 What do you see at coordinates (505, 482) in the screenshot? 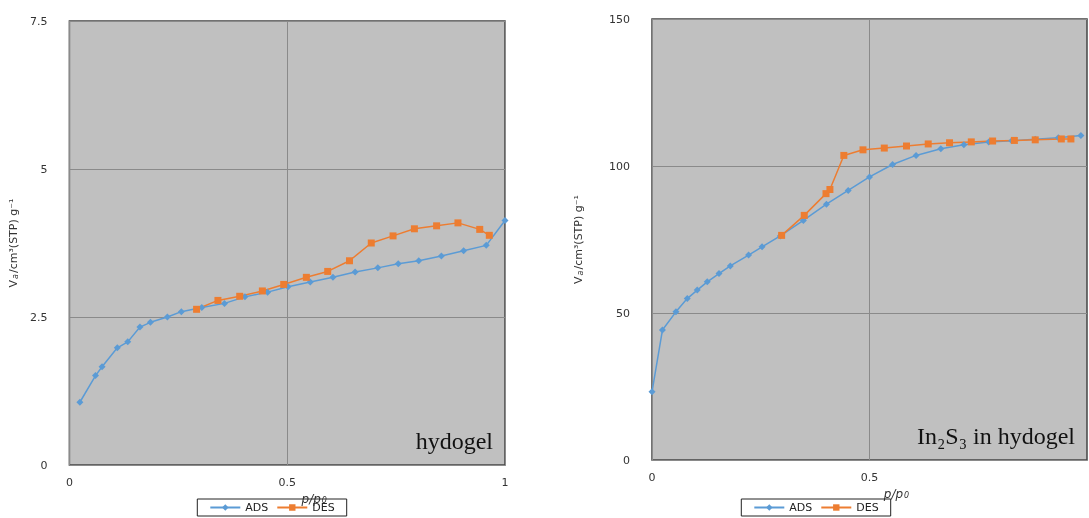
I see `x-tick-label: 1` at bounding box center [505, 482].